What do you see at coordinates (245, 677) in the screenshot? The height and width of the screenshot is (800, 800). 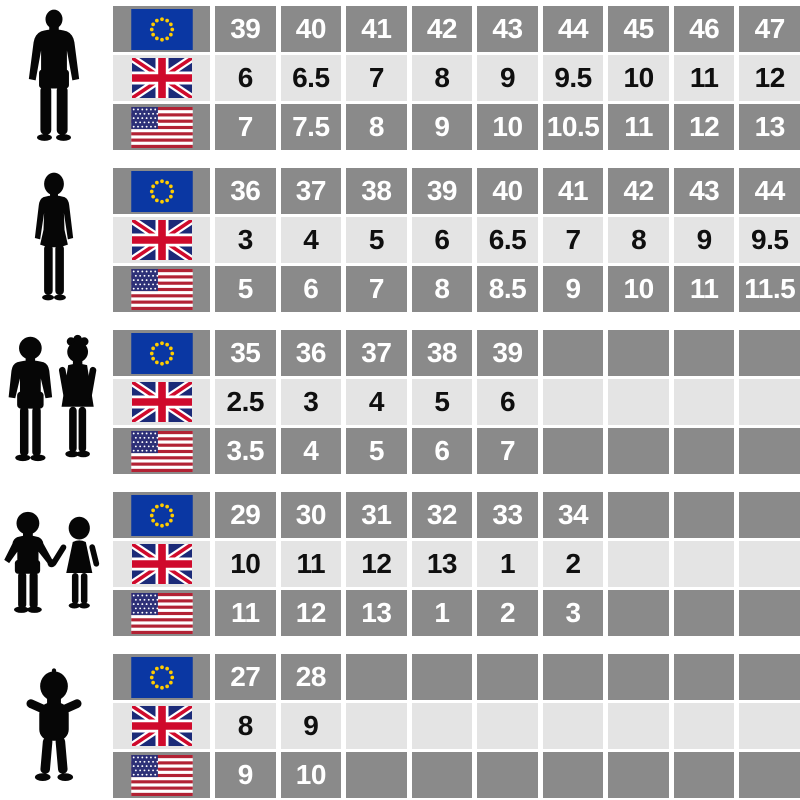 I see `size-cell: 27` at bounding box center [245, 677].